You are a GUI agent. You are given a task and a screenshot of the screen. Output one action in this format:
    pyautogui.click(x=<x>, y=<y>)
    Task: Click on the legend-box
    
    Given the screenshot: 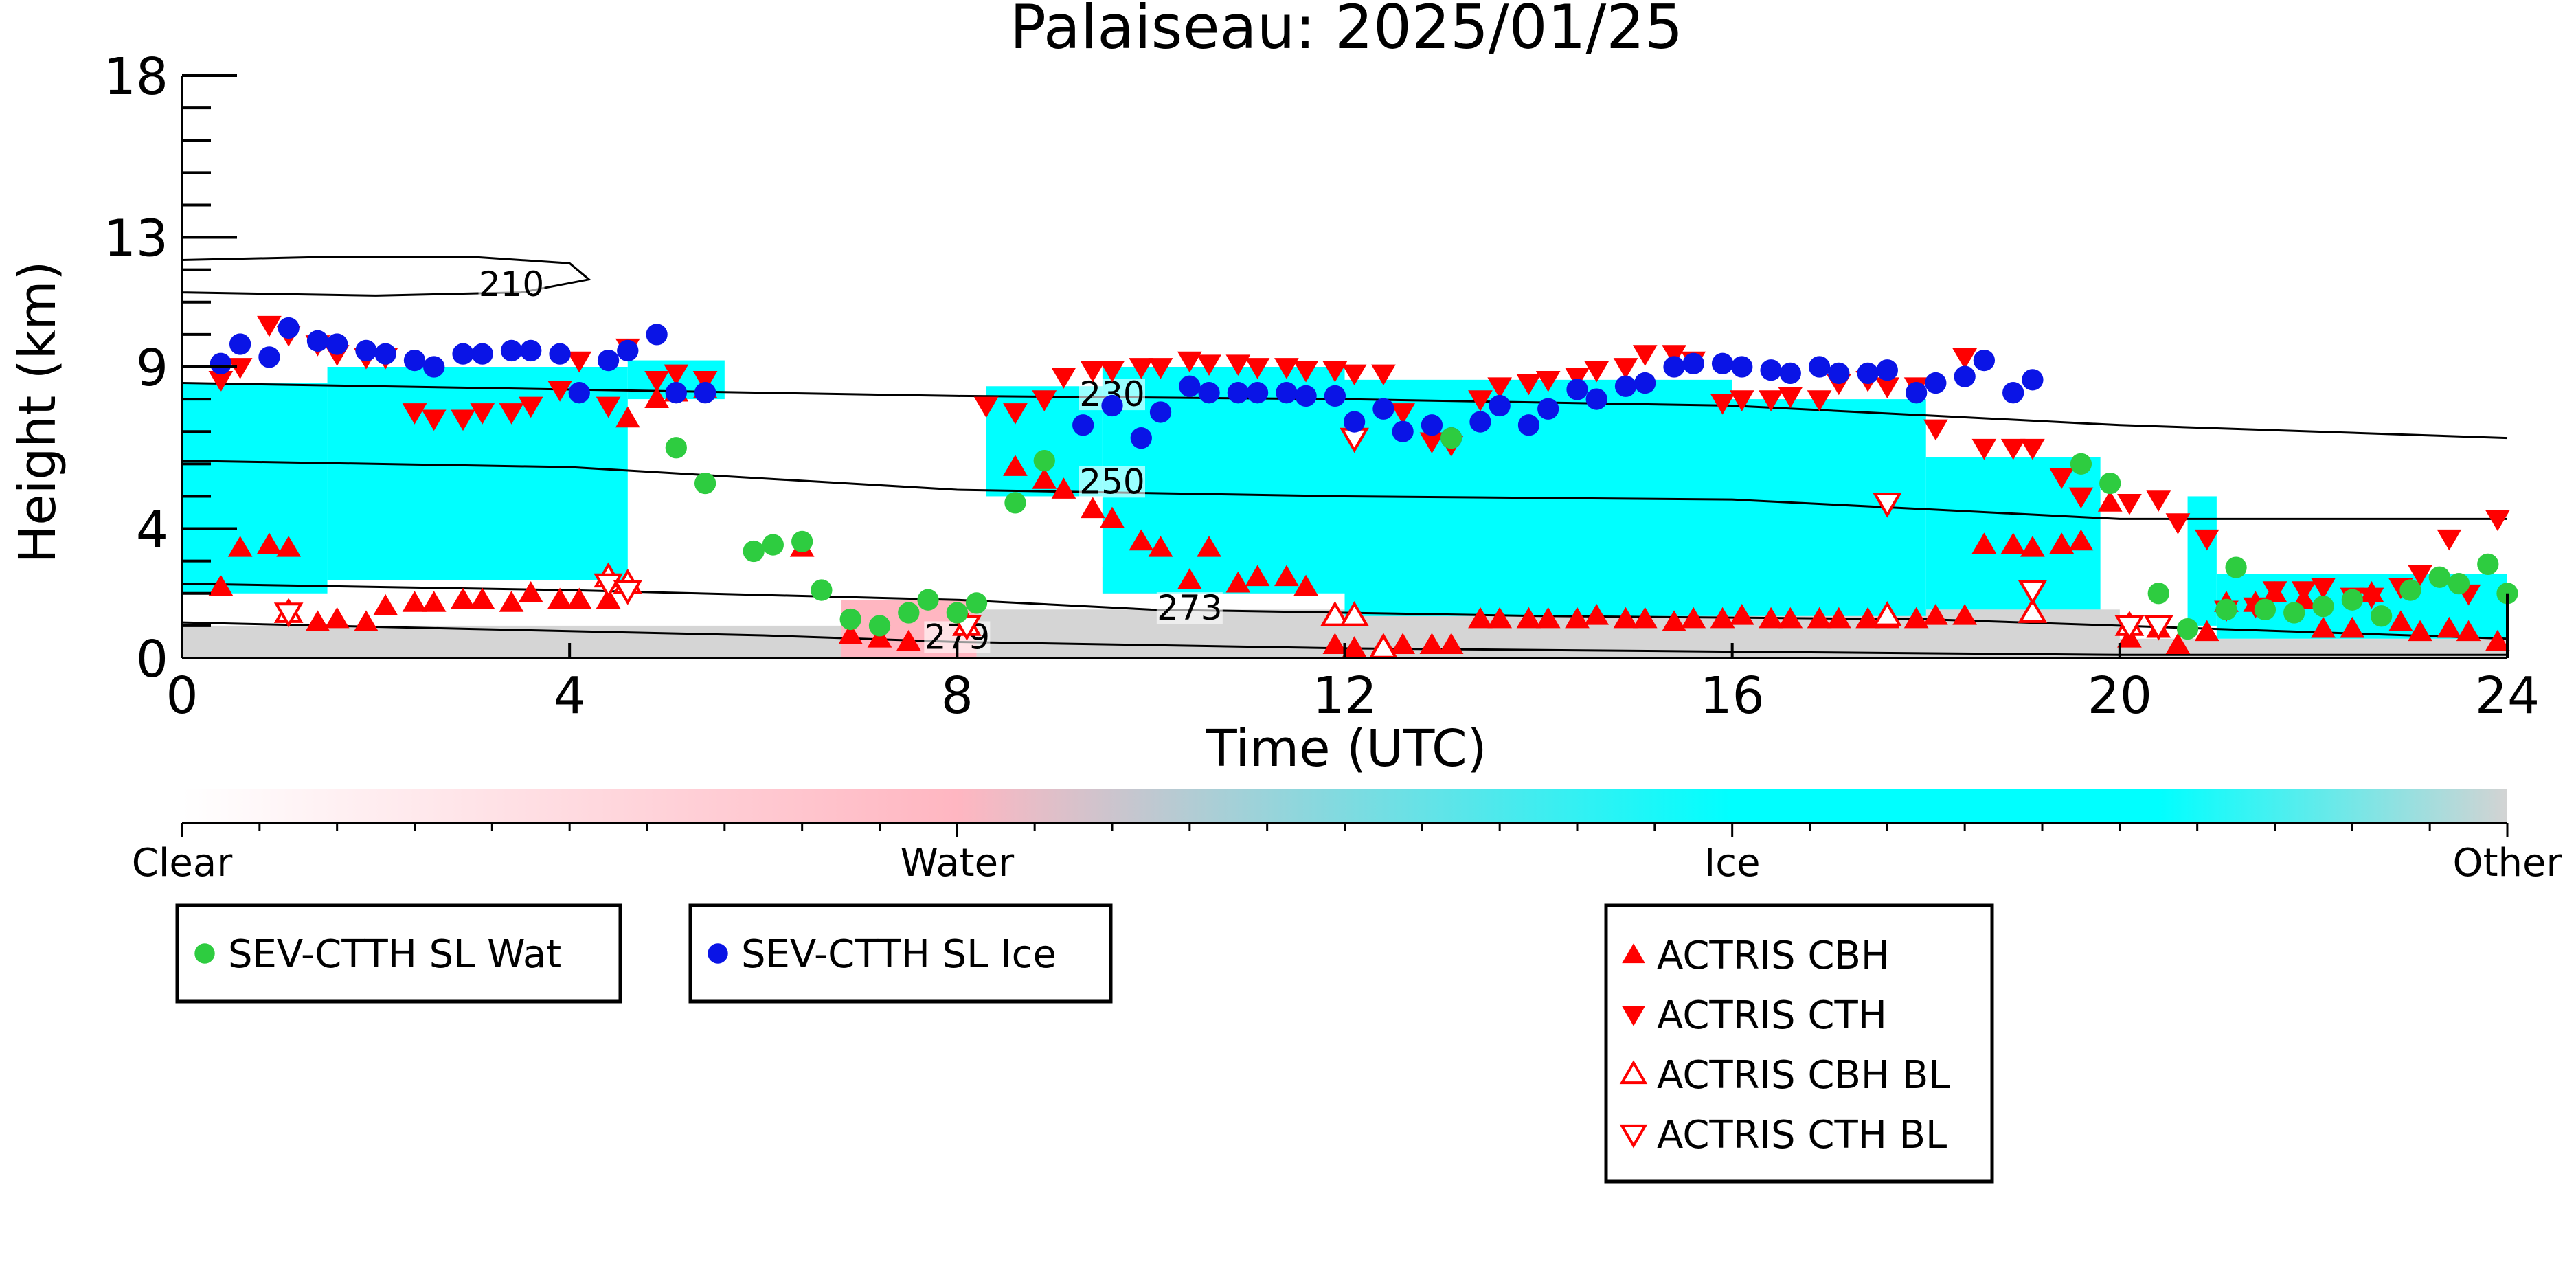 What is the action you would take?
    pyautogui.click(x=900, y=953)
    